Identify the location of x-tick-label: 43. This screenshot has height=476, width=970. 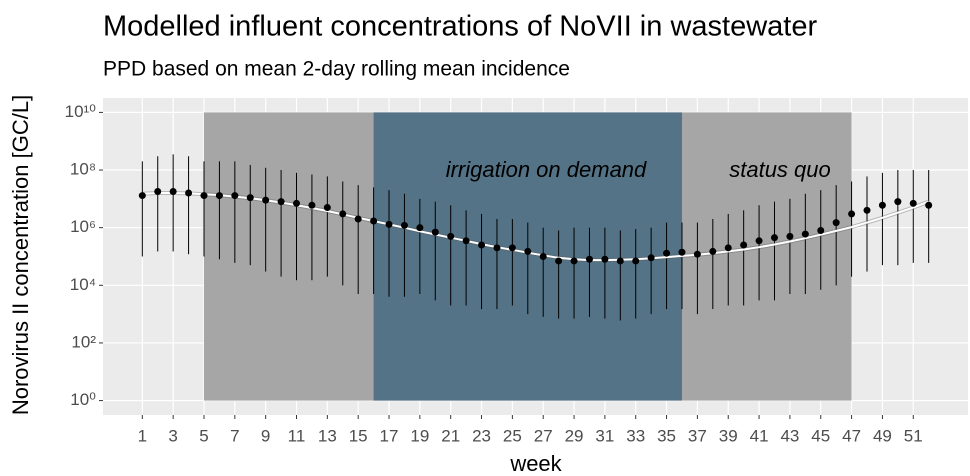
(789, 435).